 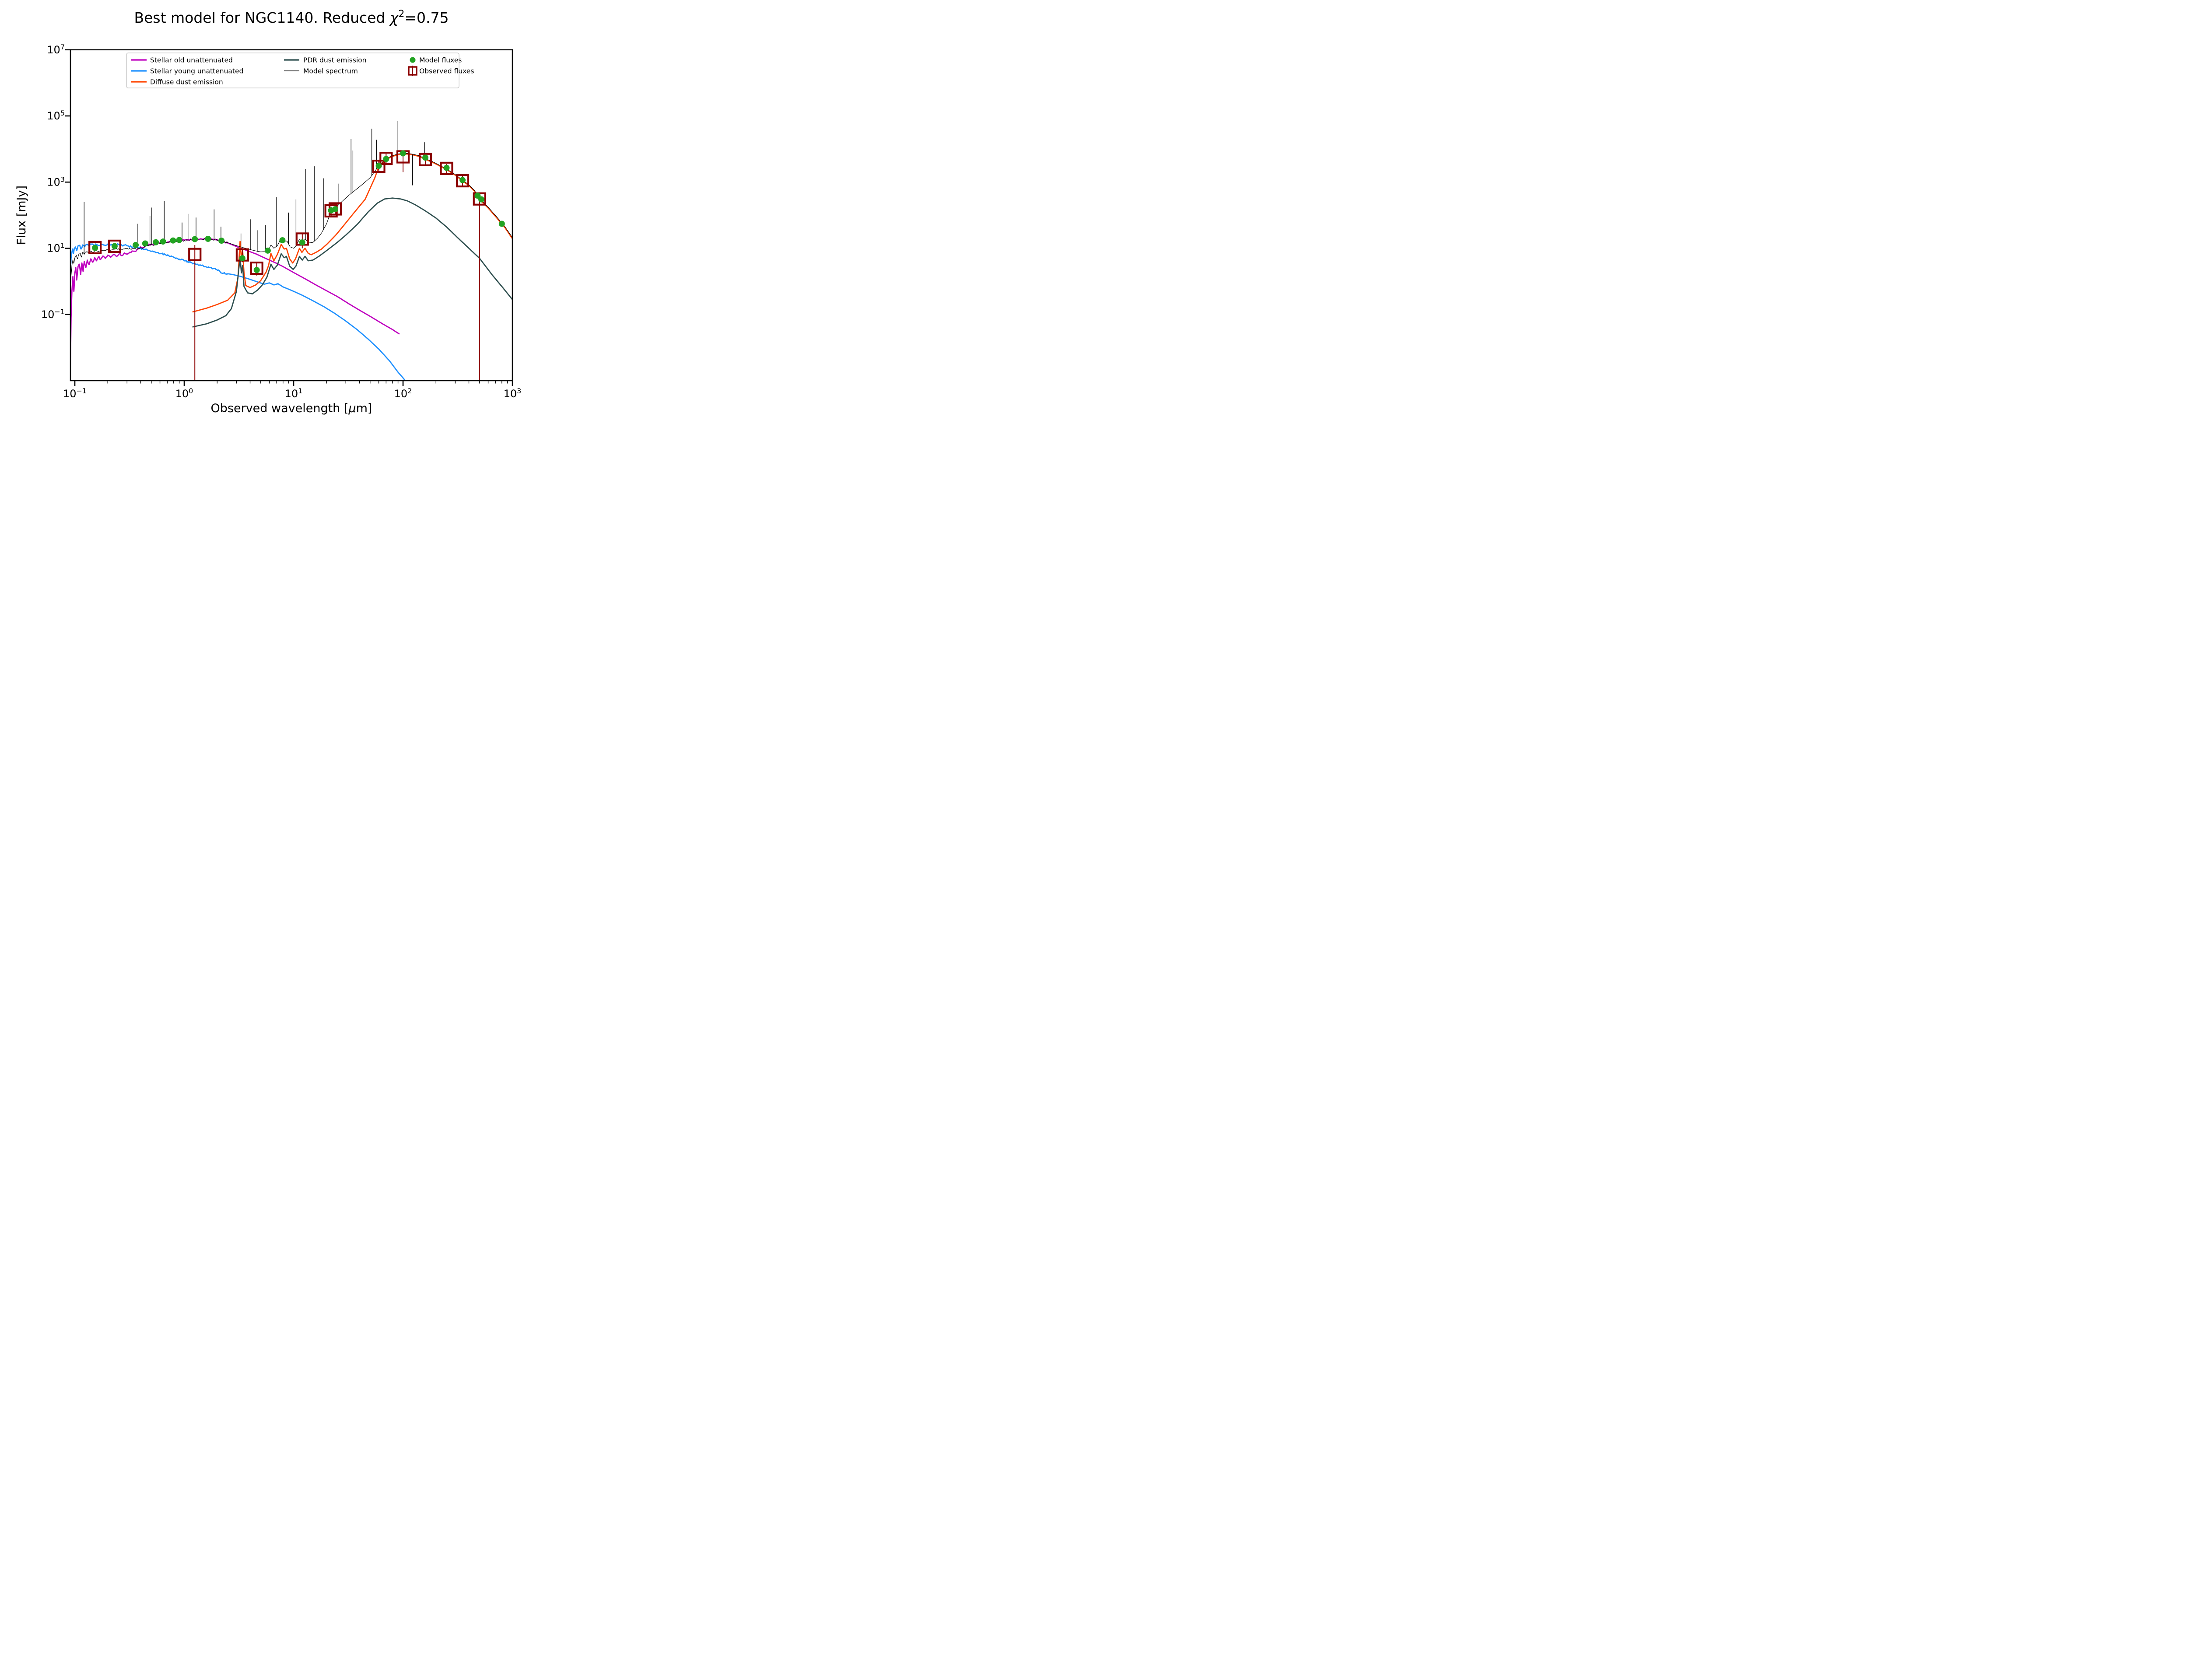 What do you see at coordinates (21, 215) in the screenshot?
I see `y-axis-label: Flux [mJy]` at bounding box center [21, 215].